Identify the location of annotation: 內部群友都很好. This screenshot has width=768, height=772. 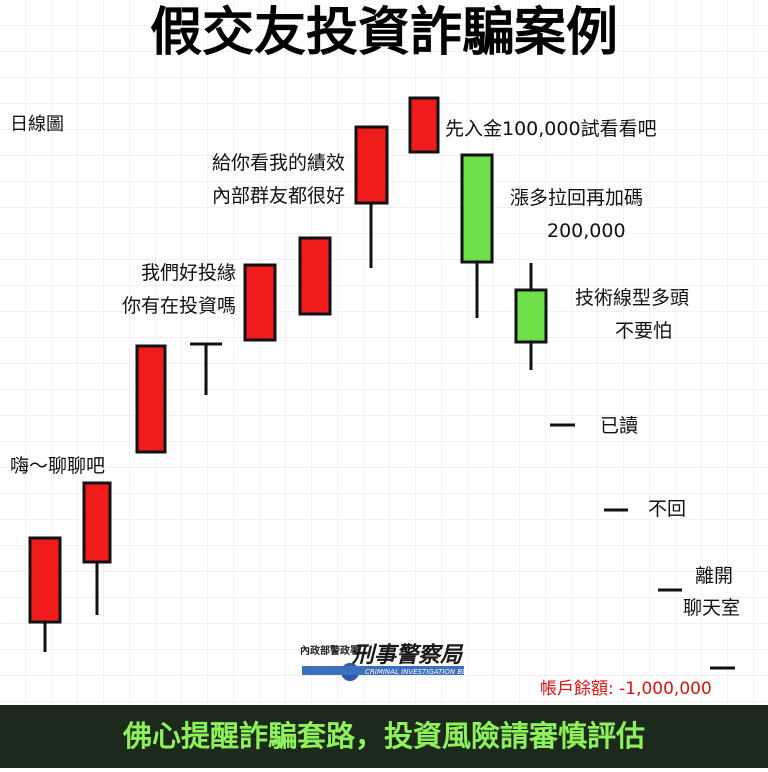
(278, 196).